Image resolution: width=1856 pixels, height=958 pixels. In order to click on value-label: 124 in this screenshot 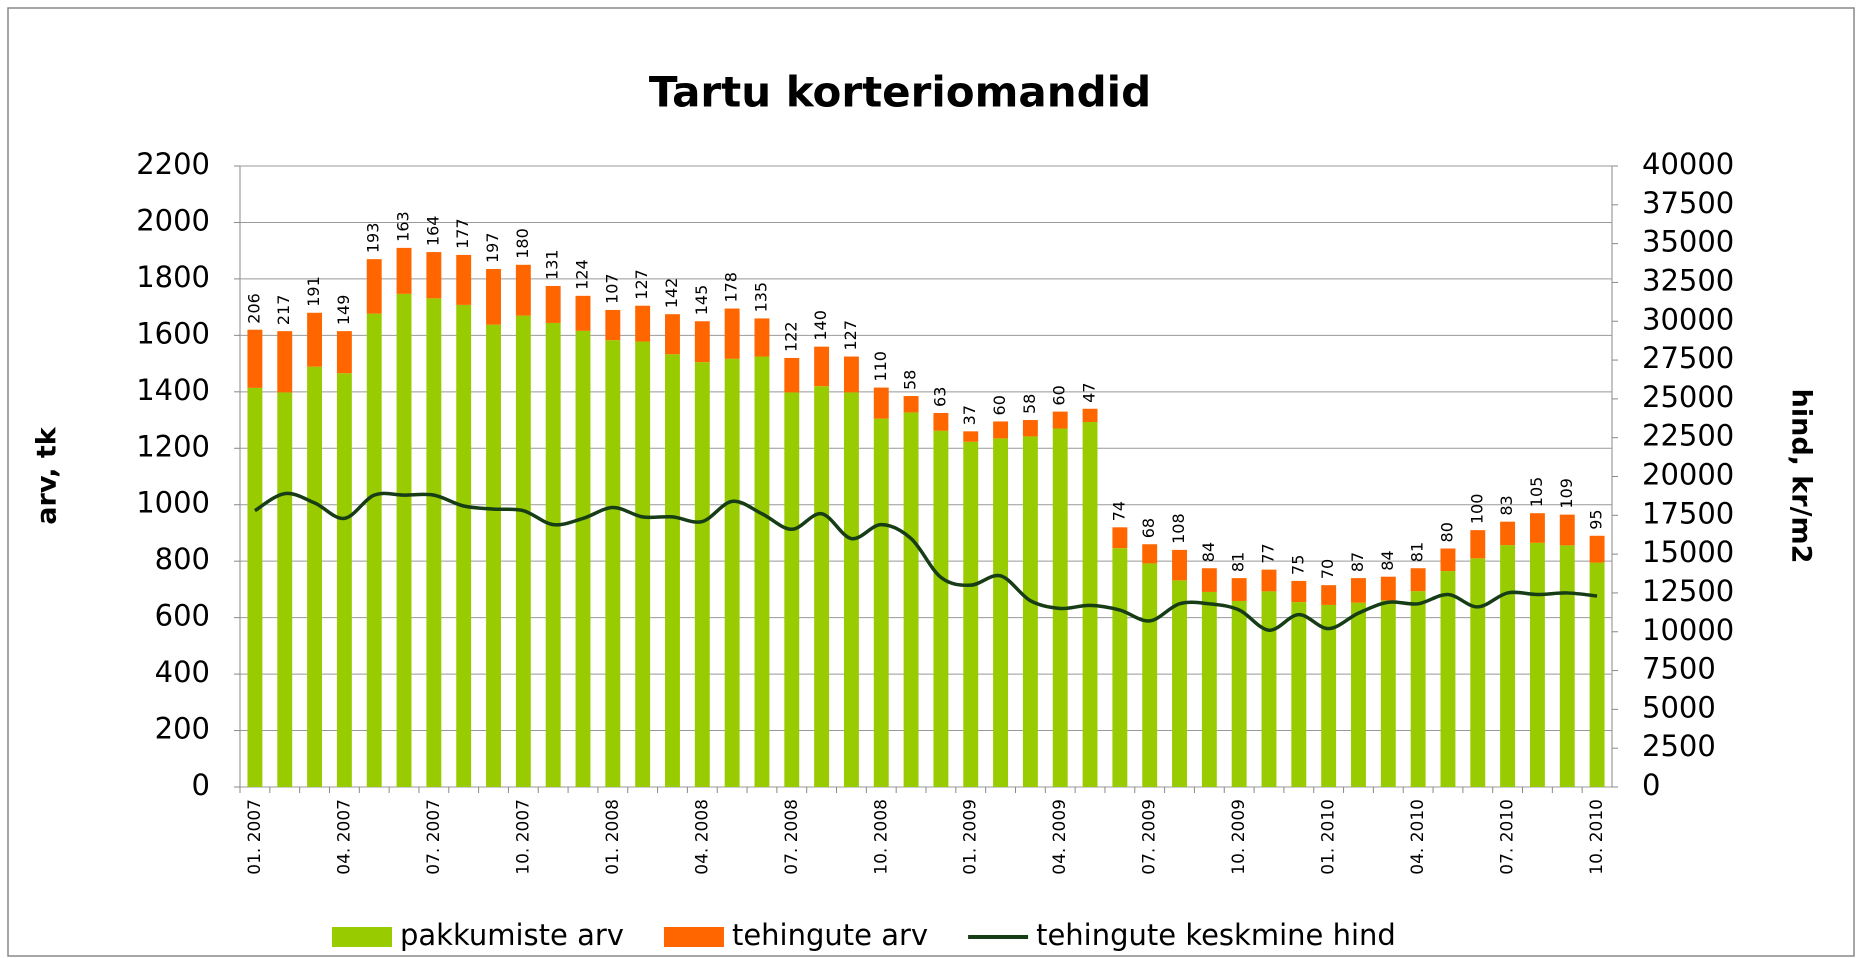, I will do `click(582, 274)`.